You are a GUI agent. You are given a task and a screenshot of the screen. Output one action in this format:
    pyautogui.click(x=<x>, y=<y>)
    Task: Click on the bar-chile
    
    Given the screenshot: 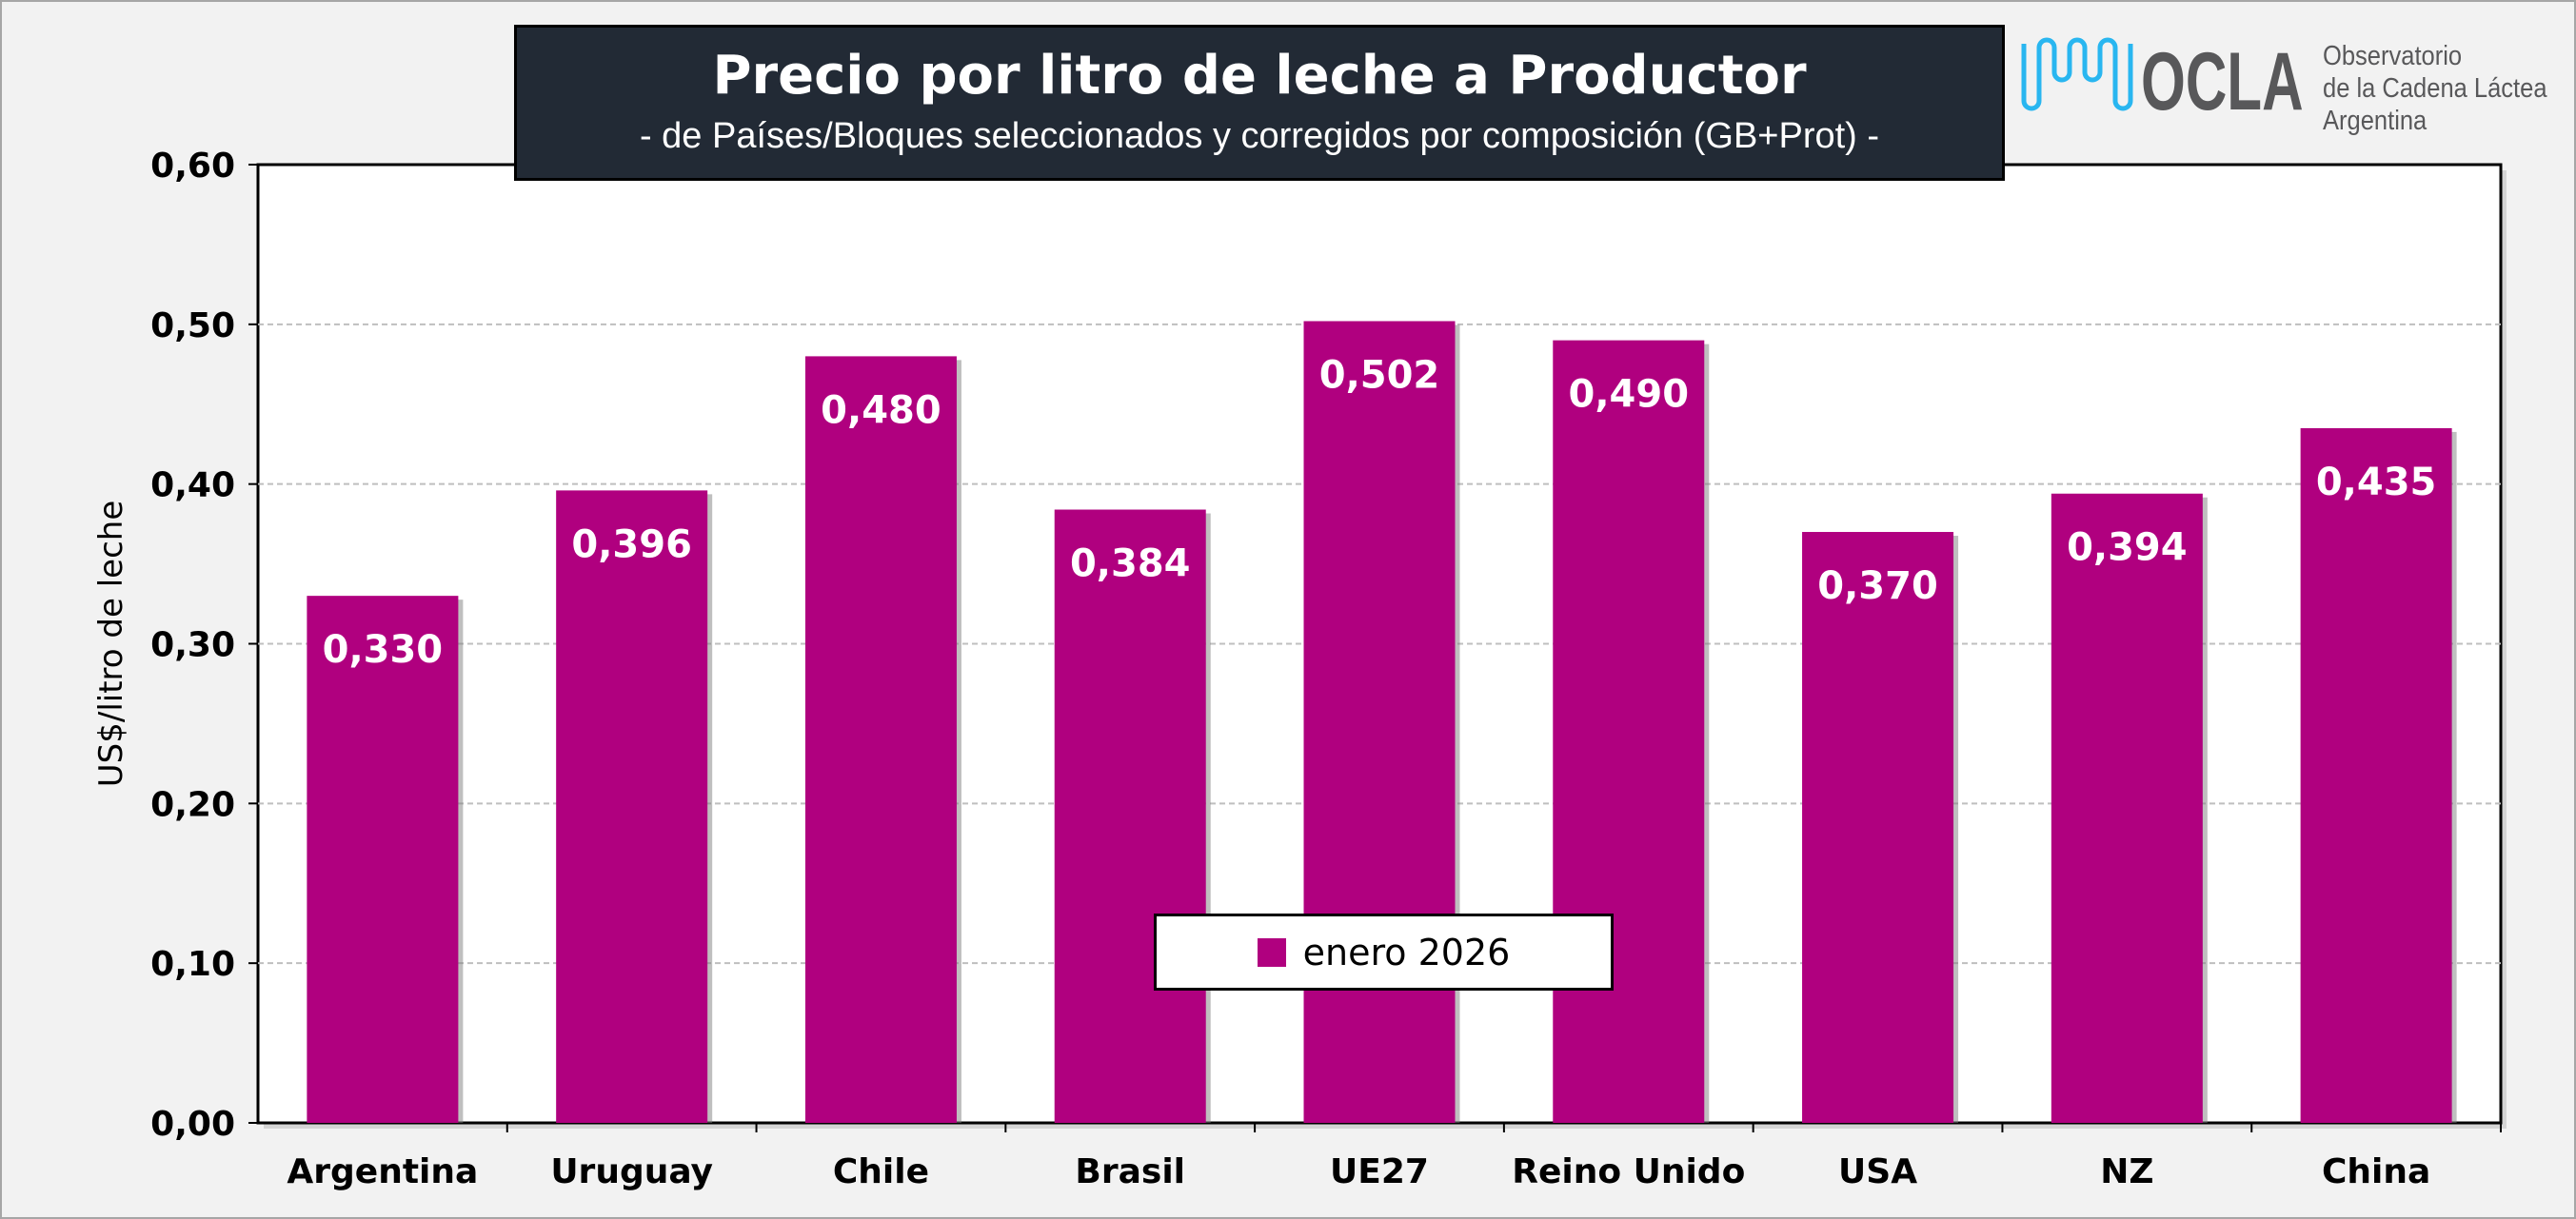 What is the action you would take?
    pyautogui.click(x=880, y=739)
    